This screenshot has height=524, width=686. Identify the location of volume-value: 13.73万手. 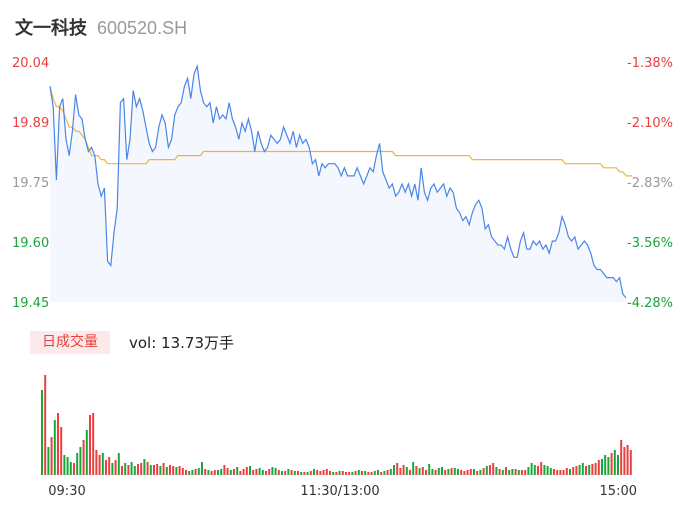
(197, 343).